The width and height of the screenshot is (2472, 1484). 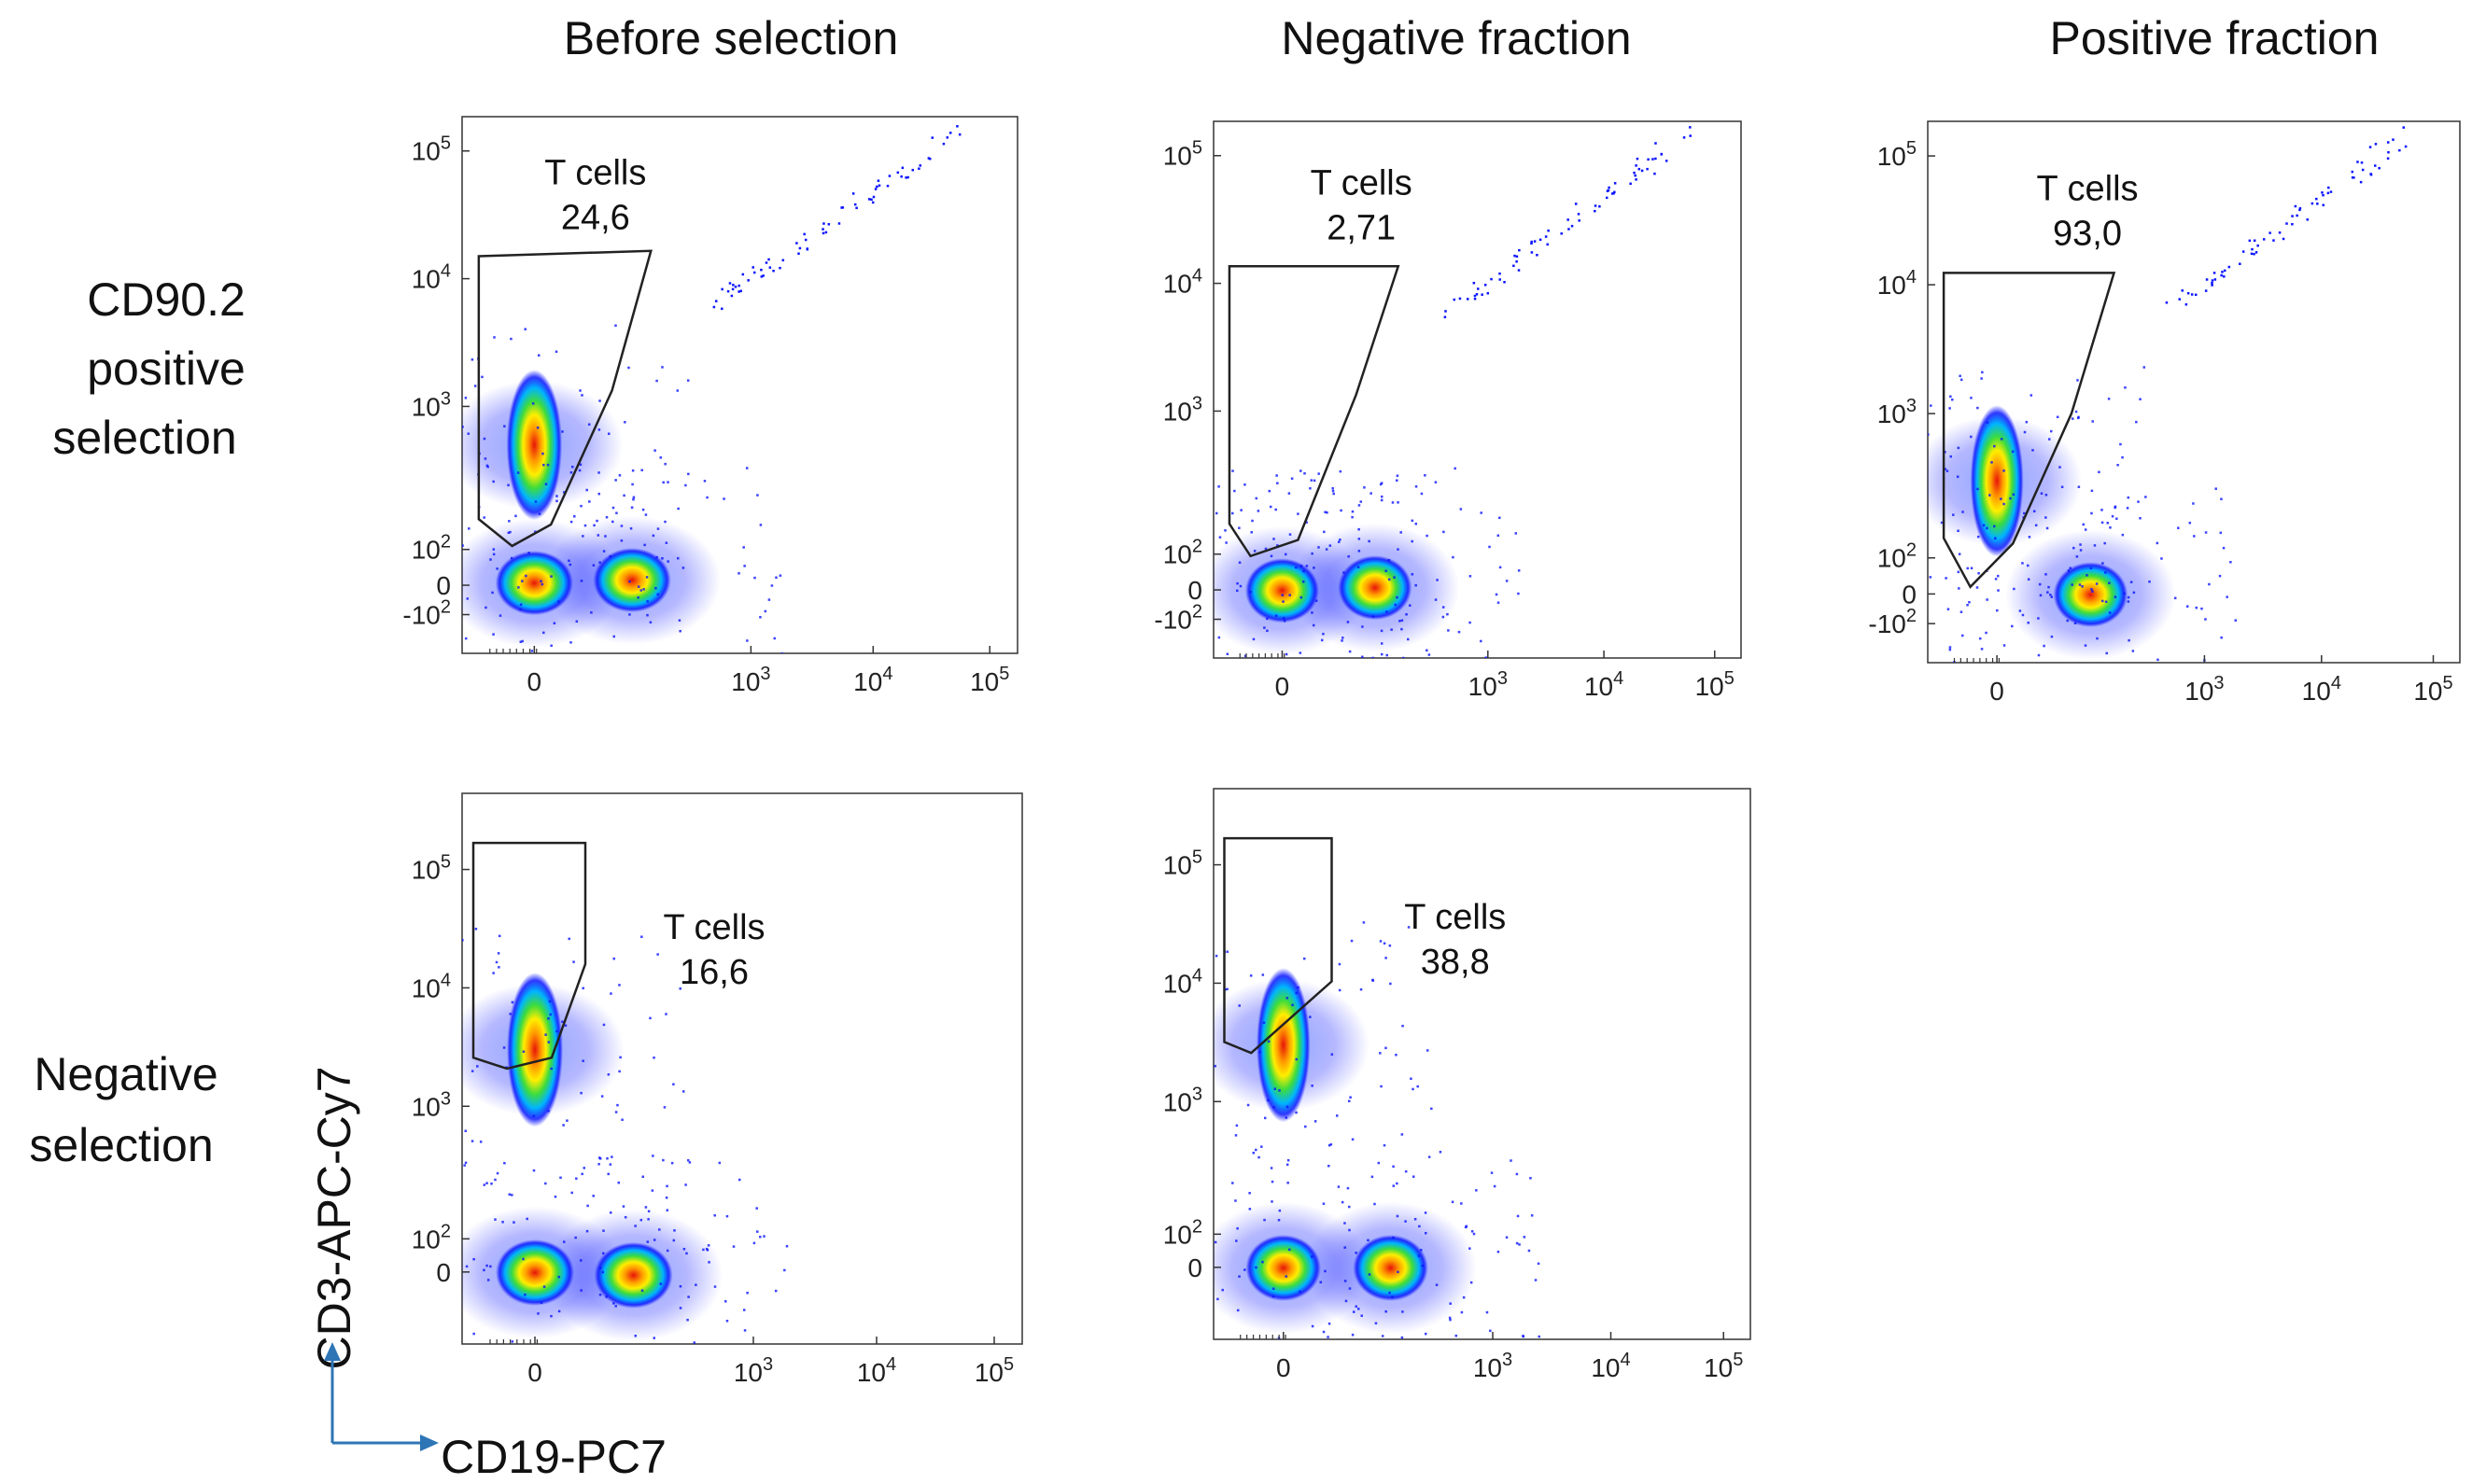 What do you see at coordinates (1910, 594) in the screenshot?
I see `y-tick-label: 0` at bounding box center [1910, 594].